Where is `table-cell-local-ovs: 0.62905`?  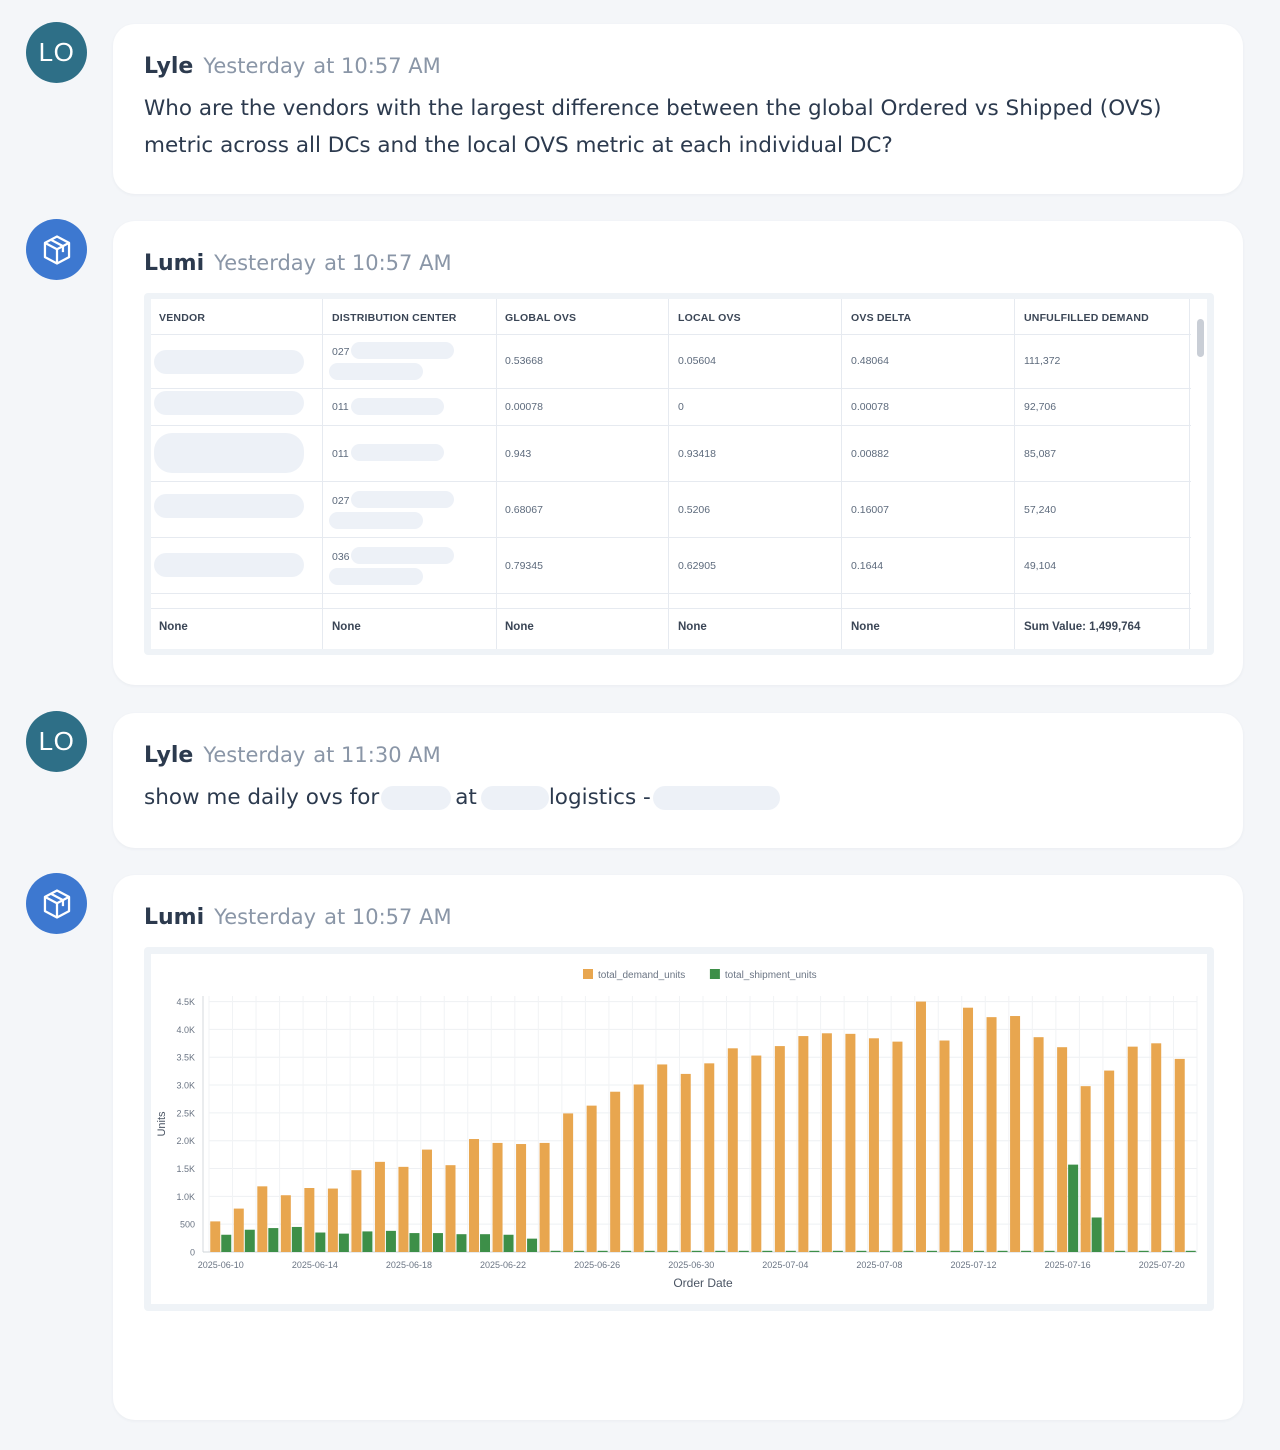 table-cell-local-ovs: 0.62905 is located at coordinates (697, 566).